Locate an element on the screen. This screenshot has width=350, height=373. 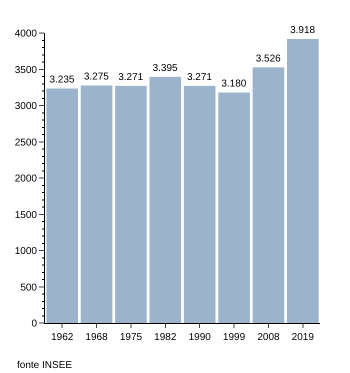
x-tick-label: 1975 is located at coordinates (131, 337).